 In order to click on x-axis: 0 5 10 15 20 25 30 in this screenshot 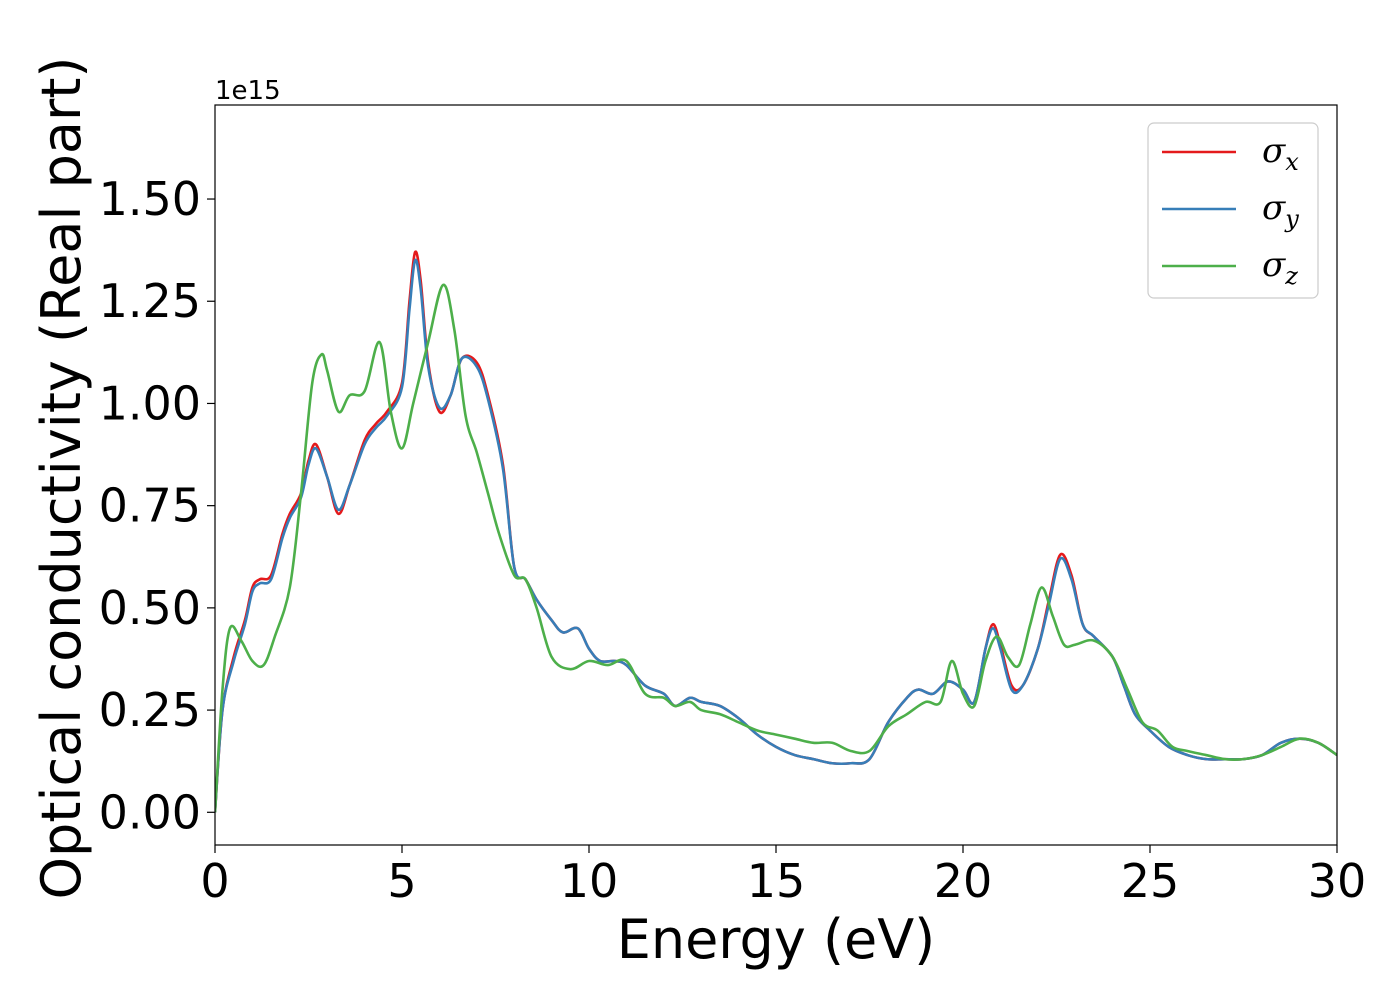, I will do `click(783, 876)`.